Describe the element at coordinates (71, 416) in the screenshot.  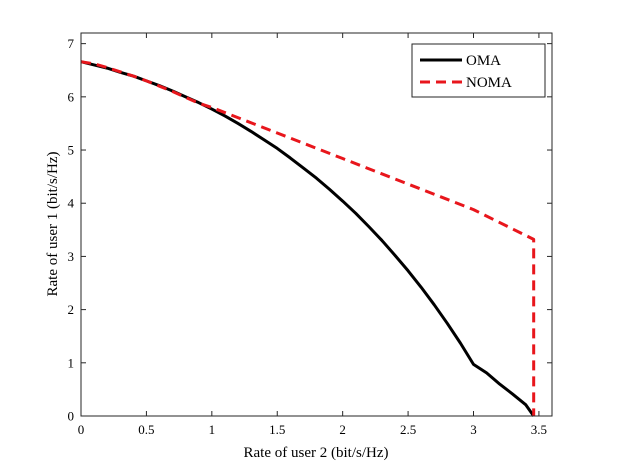
I see `y-tick-label: 0` at that location.